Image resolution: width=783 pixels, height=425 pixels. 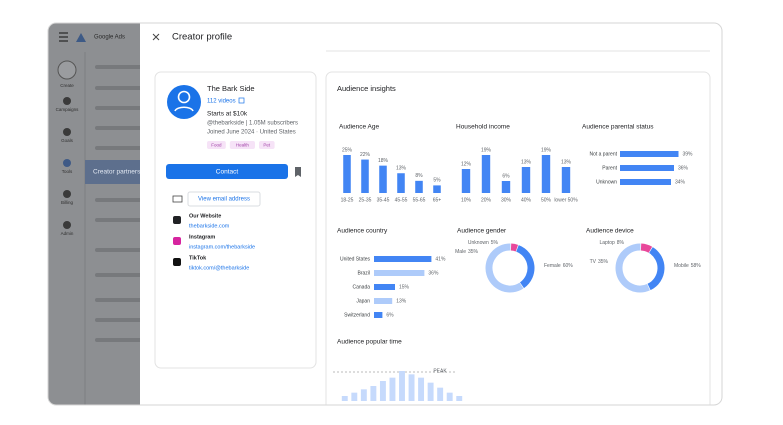 What do you see at coordinates (177, 199) in the screenshot?
I see `mail-icon` at bounding box center [177, 199].